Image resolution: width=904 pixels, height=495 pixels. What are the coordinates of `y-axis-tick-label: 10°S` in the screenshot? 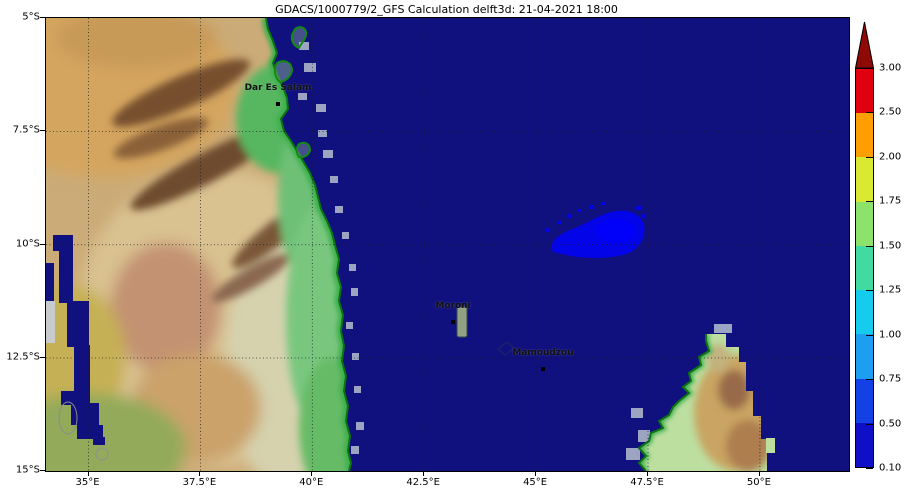 It's located at (27, 243).